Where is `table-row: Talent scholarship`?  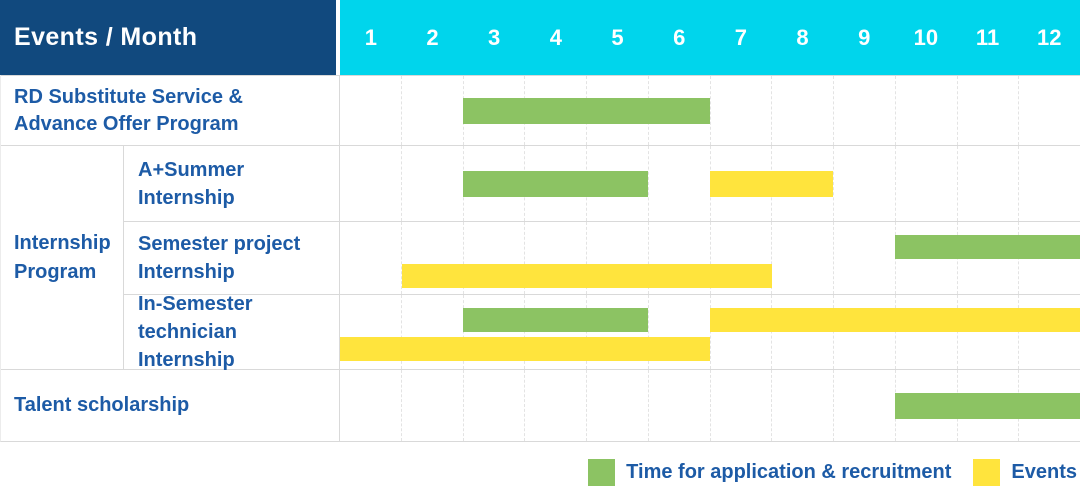
table-row: Talent scholarship is located at coordinates (540, 405).